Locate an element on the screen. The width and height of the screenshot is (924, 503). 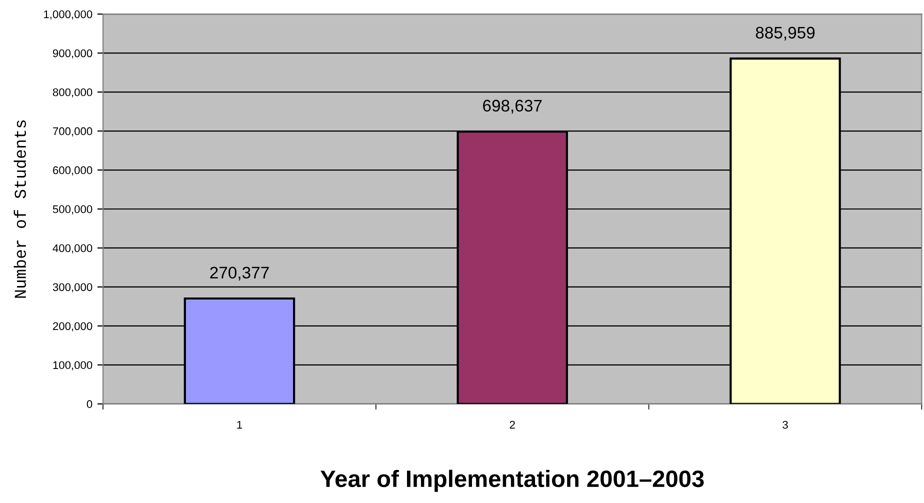
y-tick-label: 600,000 is located at coordinates (72, 171).